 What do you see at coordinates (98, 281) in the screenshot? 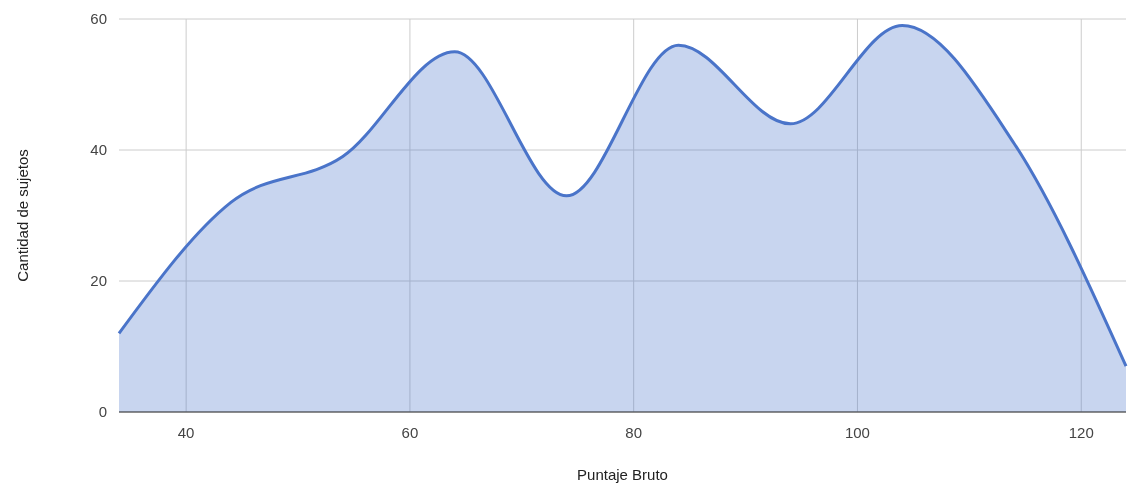
I see `y-tick-label: 20` at bounding box center [98, 281].